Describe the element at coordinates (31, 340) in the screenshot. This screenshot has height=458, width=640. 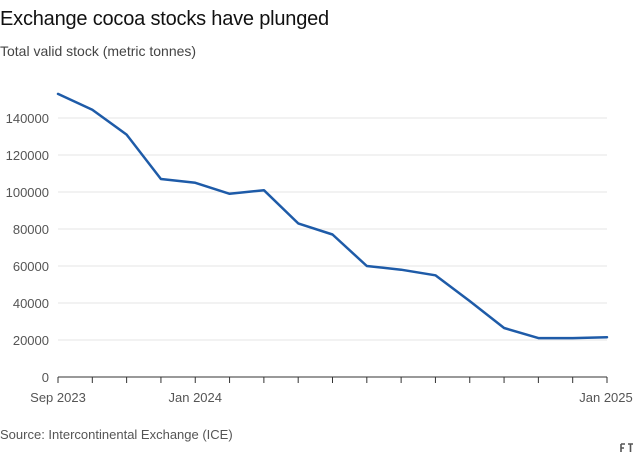
I see `y-tick-label: 20000` at that location.